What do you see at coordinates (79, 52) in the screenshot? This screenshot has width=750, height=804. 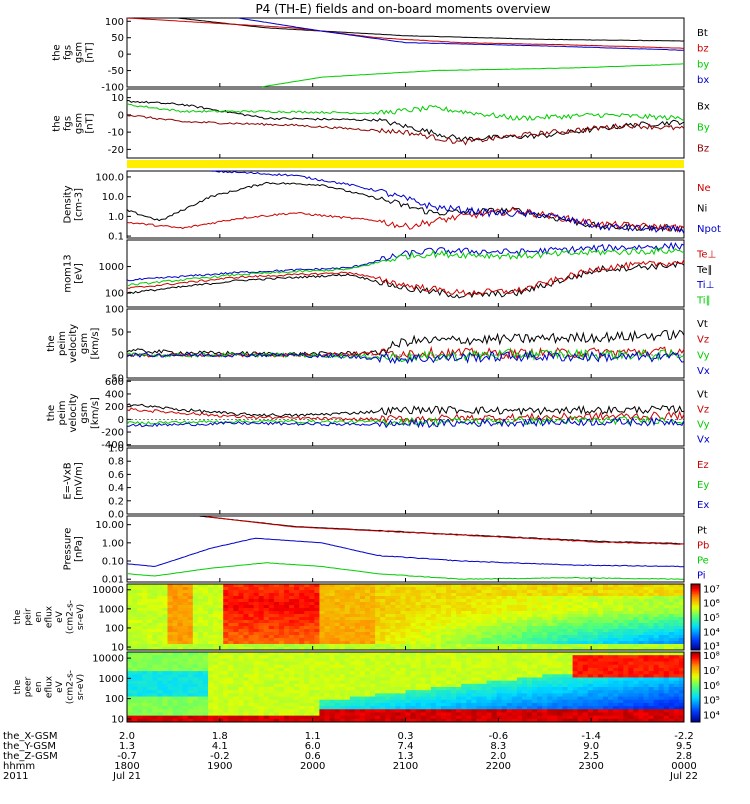 I see `ylabel-fgs_gsm-2: gsm` at bounding box center [79, 52].